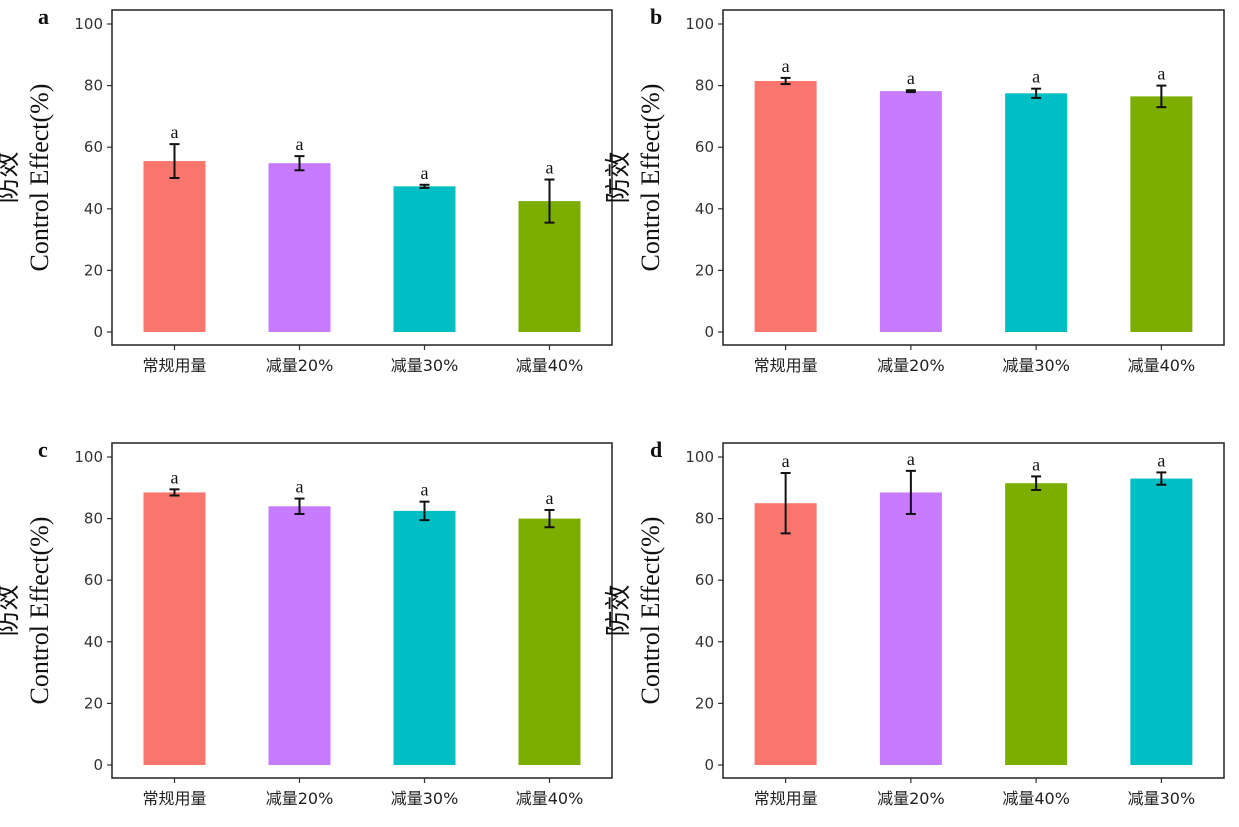  Describe the element at coordinates (656, 449) in the screenshot. I see `panel-tag-d: d` at that location.